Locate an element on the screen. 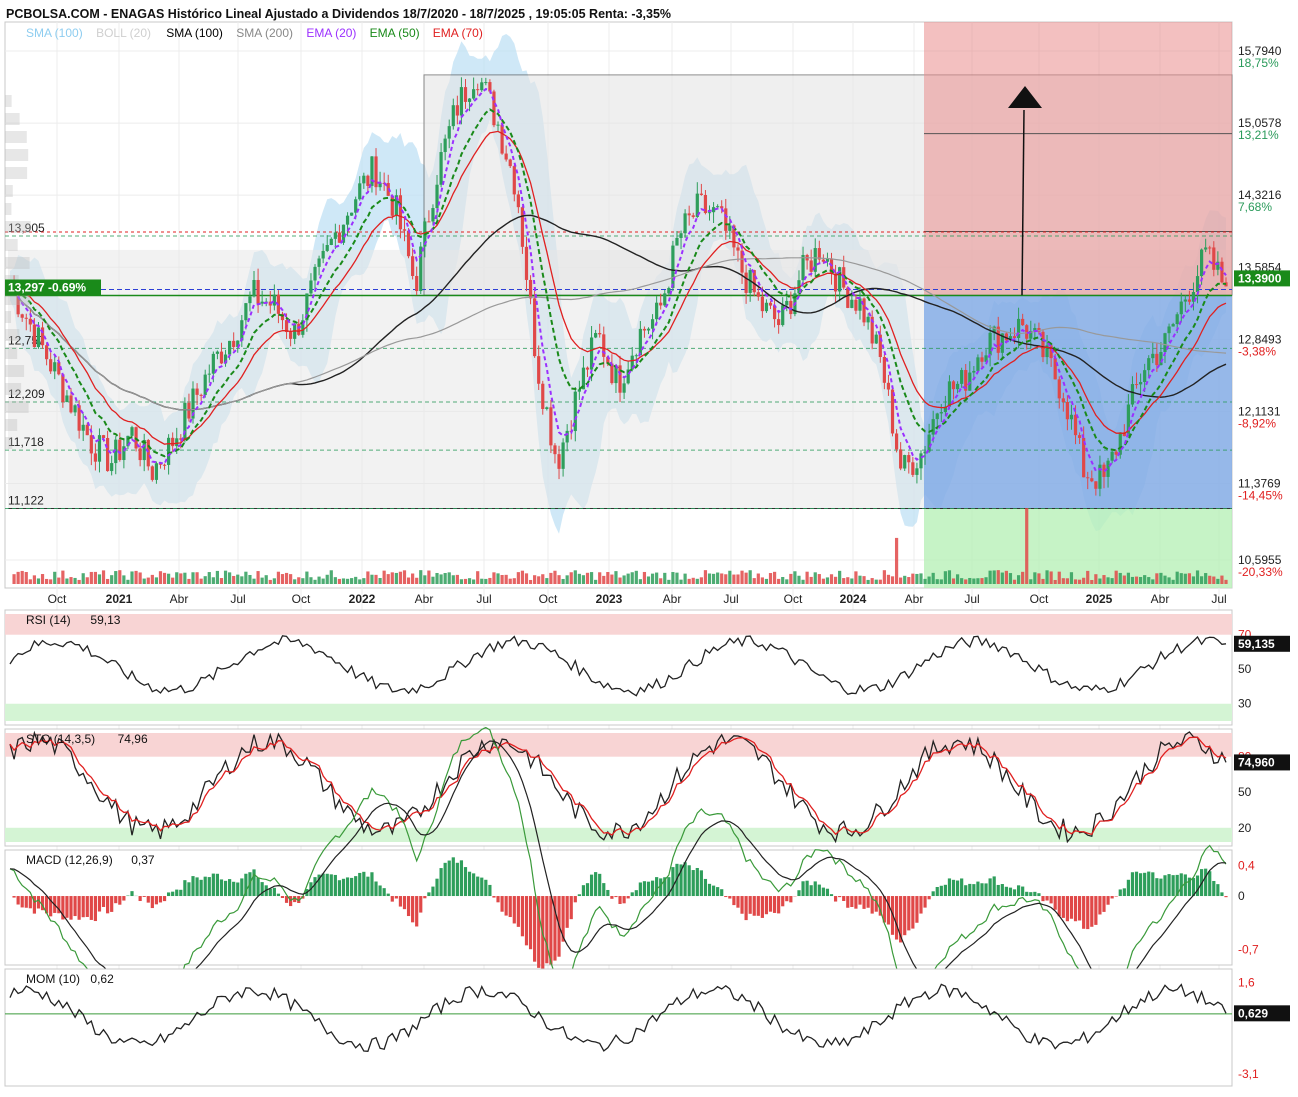 This screenshot has height=1097, width=1298. rsi-badge-label: 59,135 is located at coordinates (1256, 644).